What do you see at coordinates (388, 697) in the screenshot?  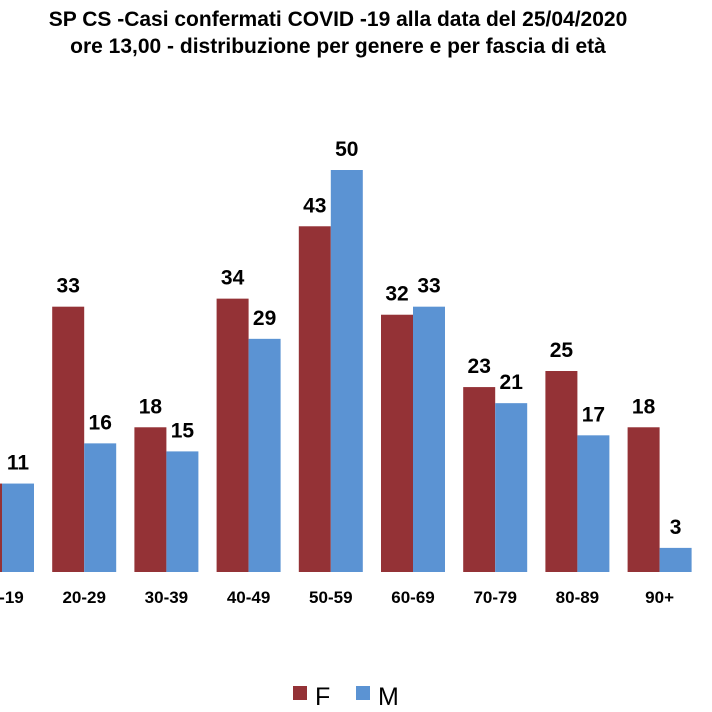 I see `legend-label-m: M` at bounding box center [388, 697].